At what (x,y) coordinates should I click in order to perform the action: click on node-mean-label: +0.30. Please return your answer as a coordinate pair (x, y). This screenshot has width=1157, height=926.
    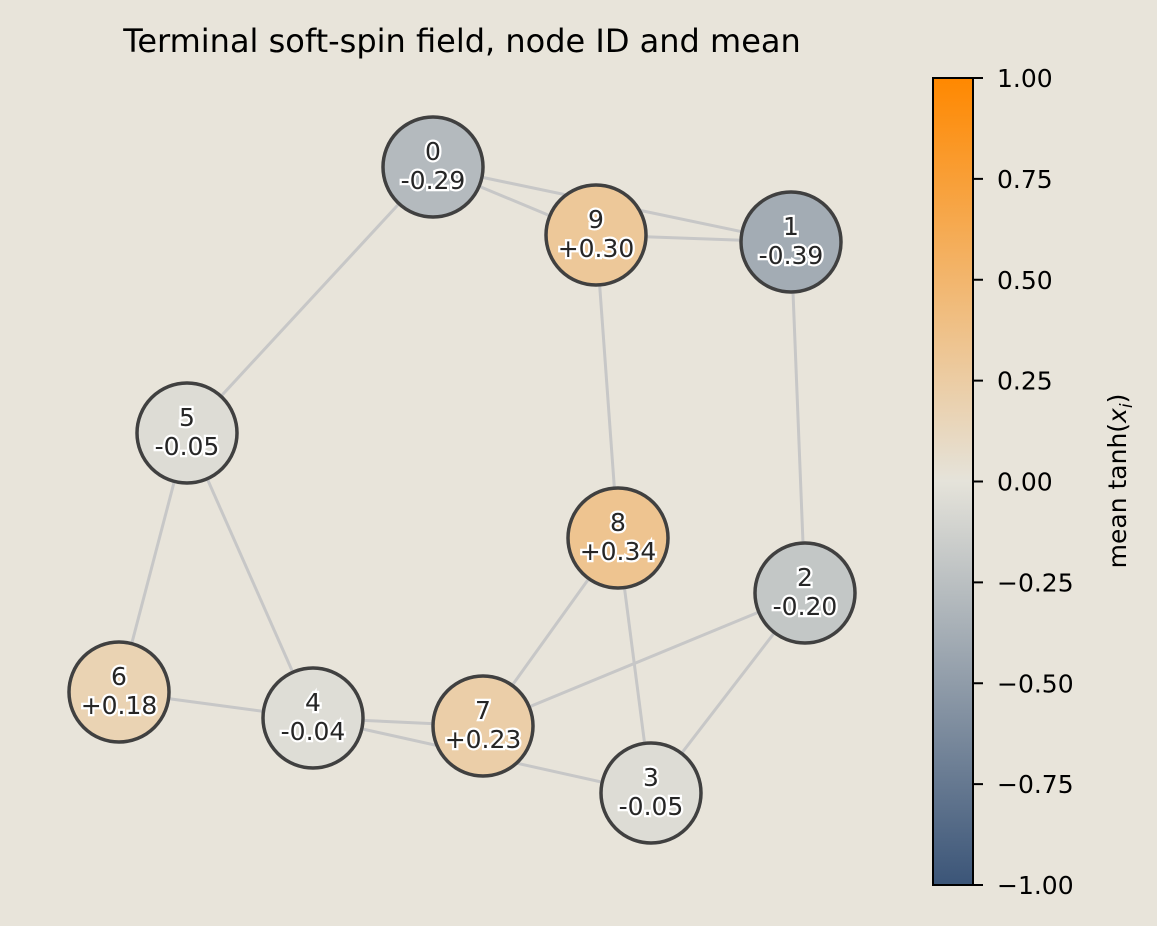
    Looking at the image, I should click on (596, 248).